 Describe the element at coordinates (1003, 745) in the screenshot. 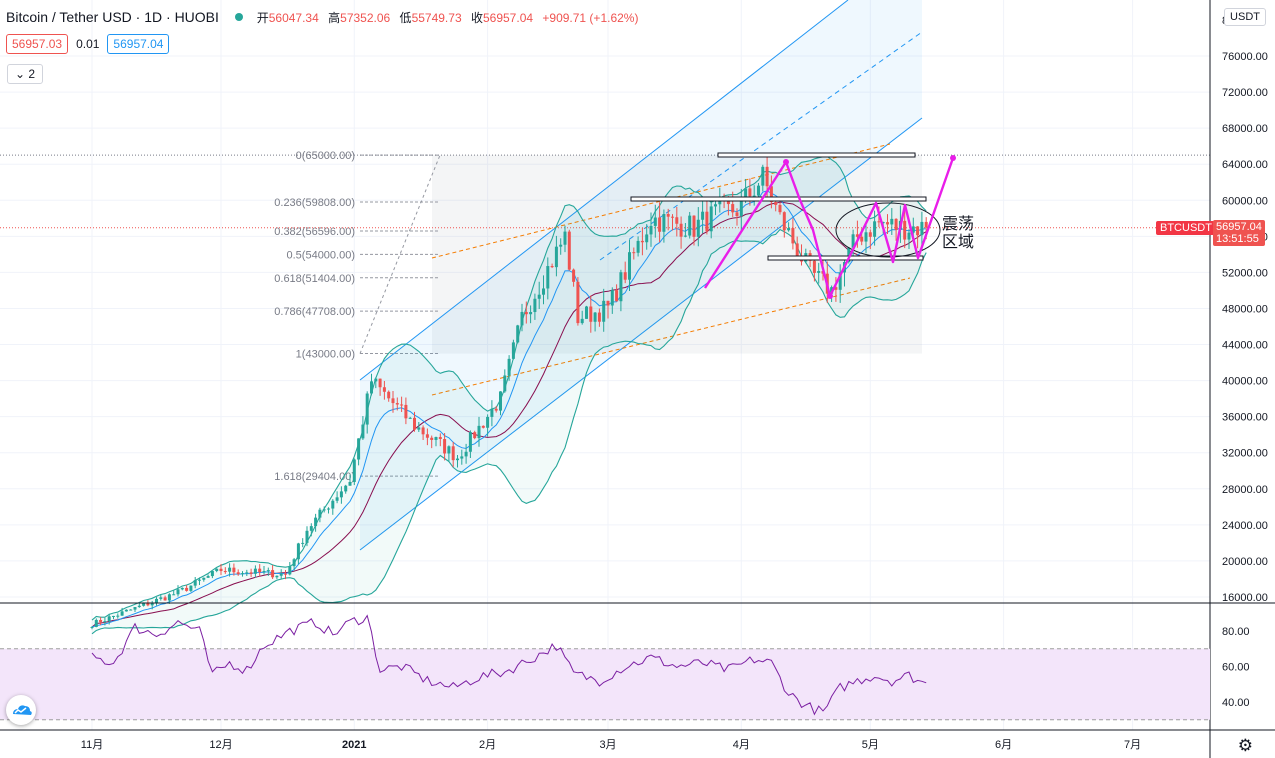

I see `time-tick-label: 6月` at that location.